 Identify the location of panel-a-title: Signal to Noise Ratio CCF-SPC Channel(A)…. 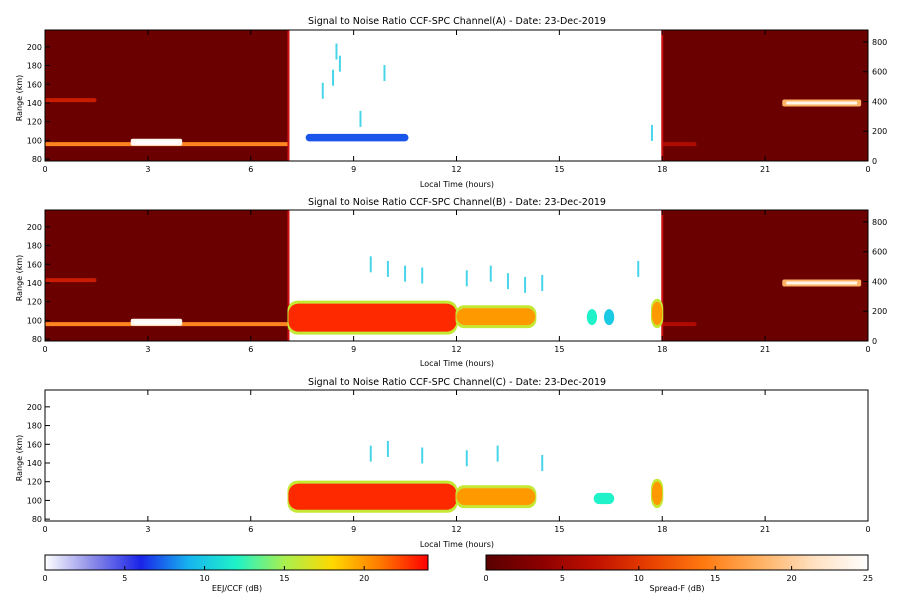
(457, 21).